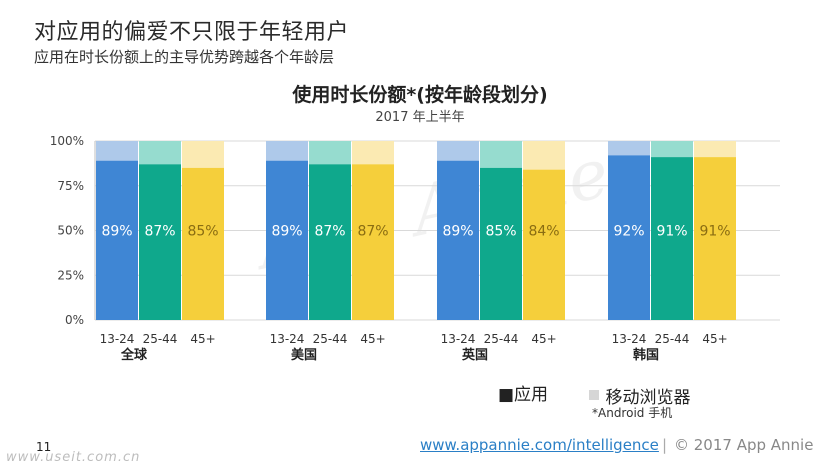 Image resolution: width=840 pixels, height=472 pixels. Describe the element at coordinates (474, 355) in the screenshot. I see `group-label: 英国` at that location.